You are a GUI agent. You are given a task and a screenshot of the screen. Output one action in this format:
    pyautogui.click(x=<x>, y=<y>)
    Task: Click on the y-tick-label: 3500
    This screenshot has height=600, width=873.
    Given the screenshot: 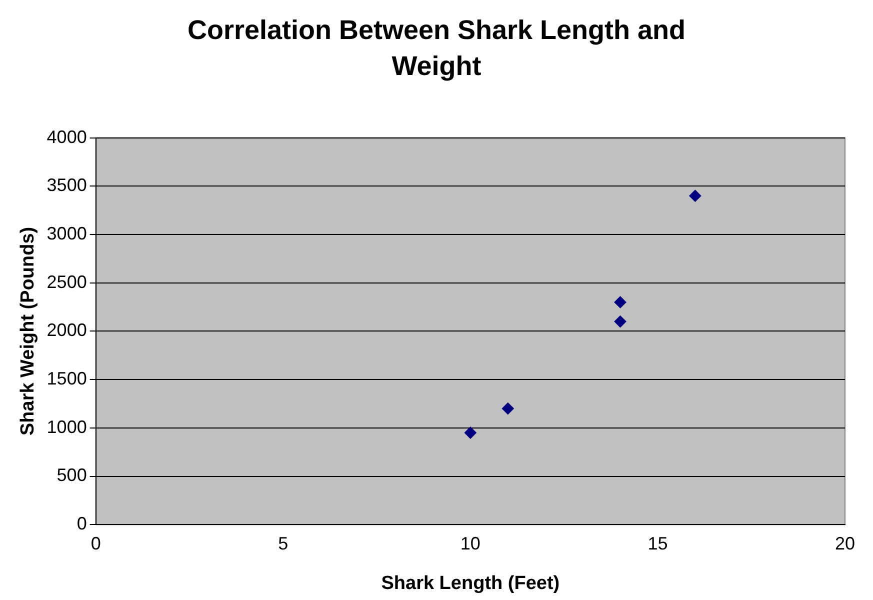 What is the action you would take?
    pyautogui.click(x=66, y=185)
    